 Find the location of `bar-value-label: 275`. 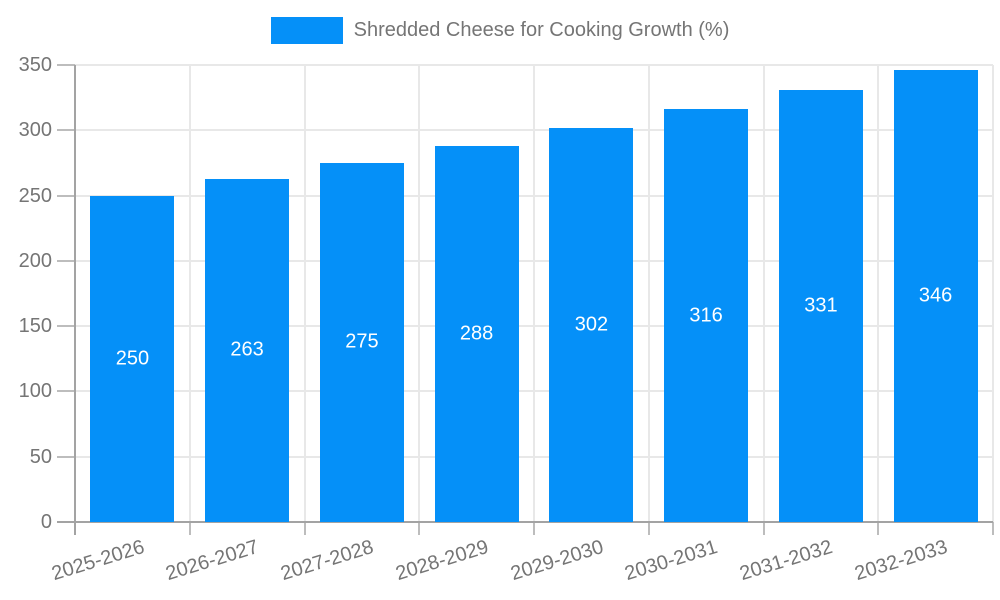

bar-value-label: 275 is located at coordinates (362, 341).